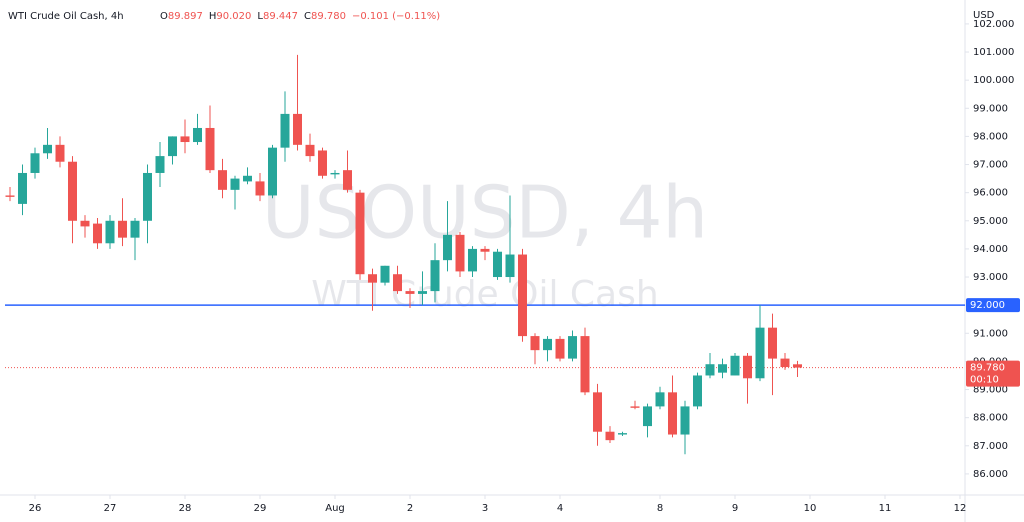 Image resolution: width=1024 pixels, height=522 pixels. What do you see at coordinates (810, 508) in the screenshot?
I see `x-tick-label: 10` at bounding box center [810, 508].